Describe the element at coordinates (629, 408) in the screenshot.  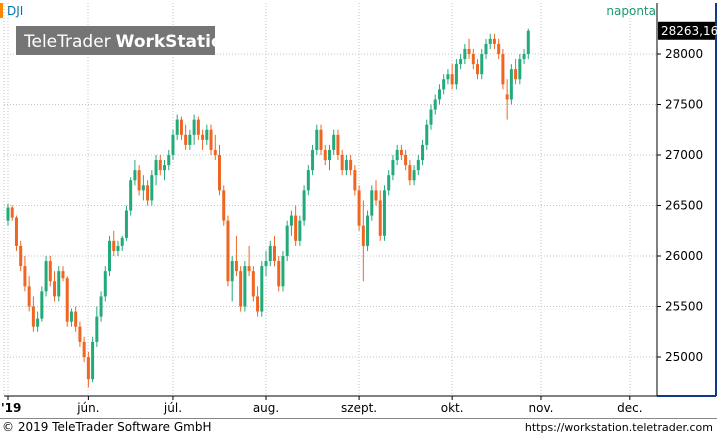
I see `x-tick-label: dec.` at that location.